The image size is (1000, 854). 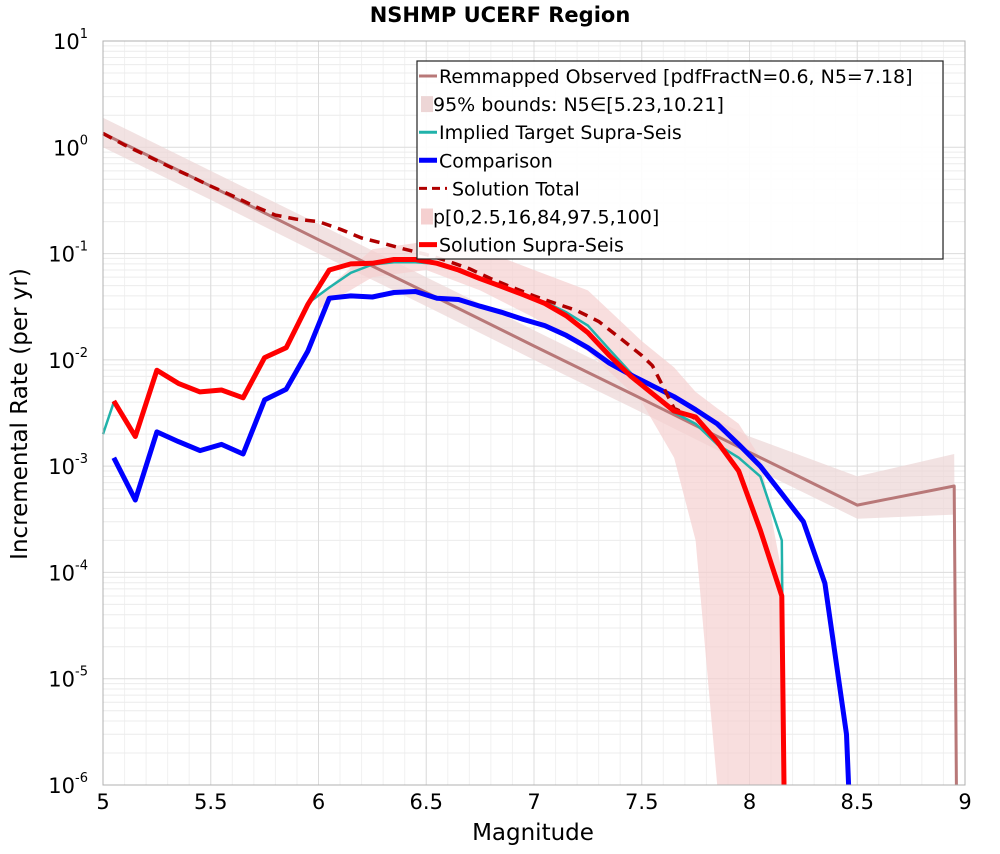 I want to click on y-tick-label: 10⁻³, so click(x=68, y=465).